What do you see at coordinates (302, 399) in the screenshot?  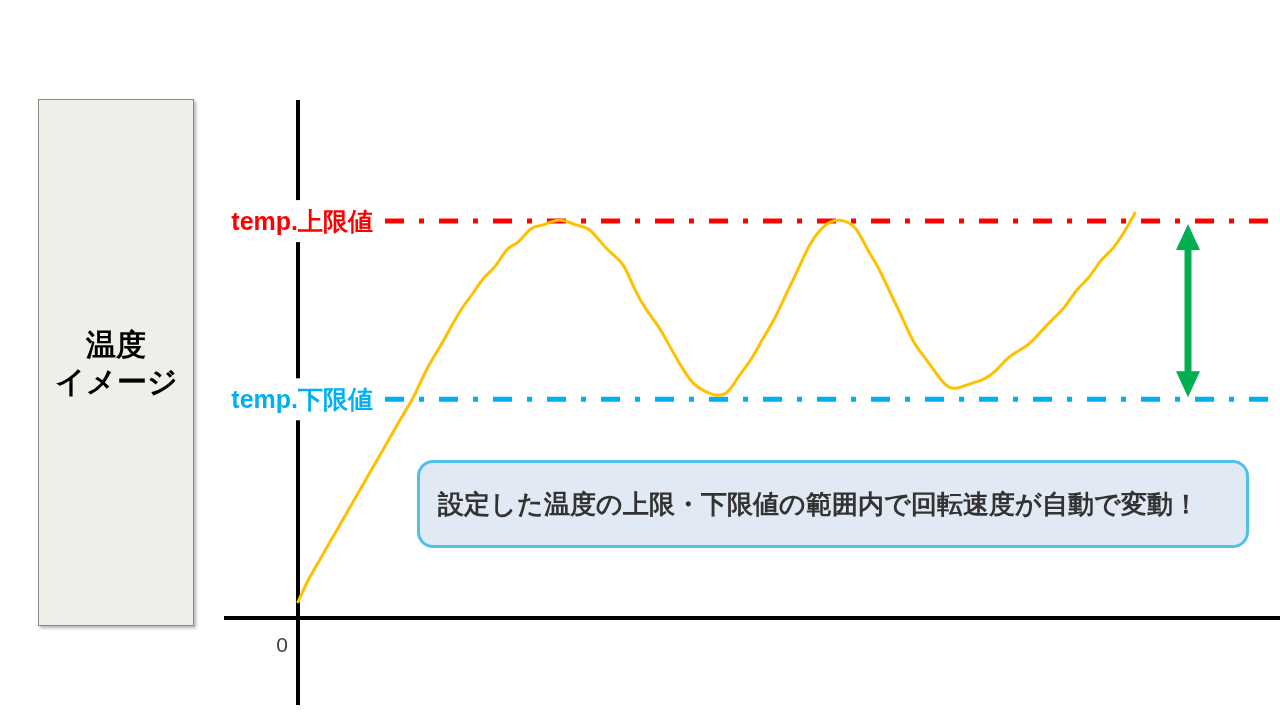 I see `ref-line-label: temp.下限値` at bounding box center [302, 399].